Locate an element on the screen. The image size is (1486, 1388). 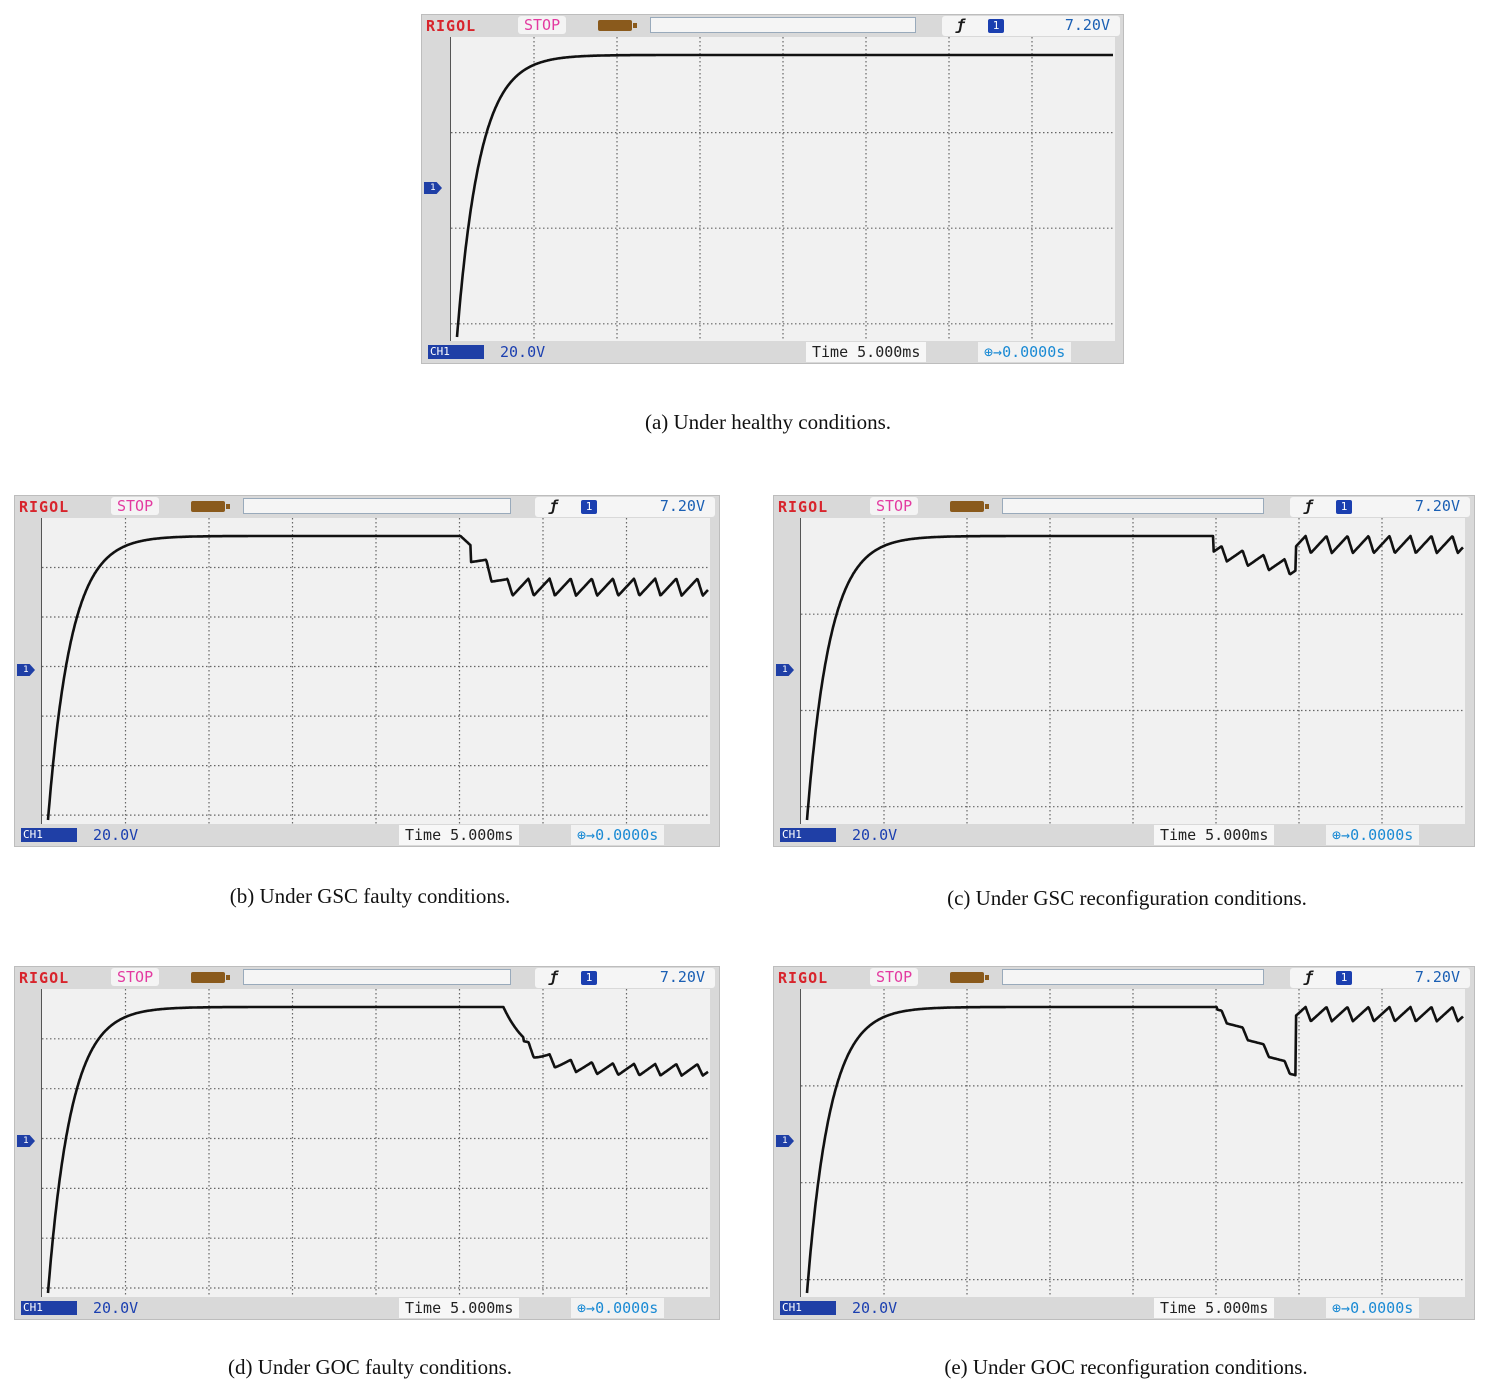
caption-d: (d) Under GOC faulty conditions. is located at coordinates (370, 1367).